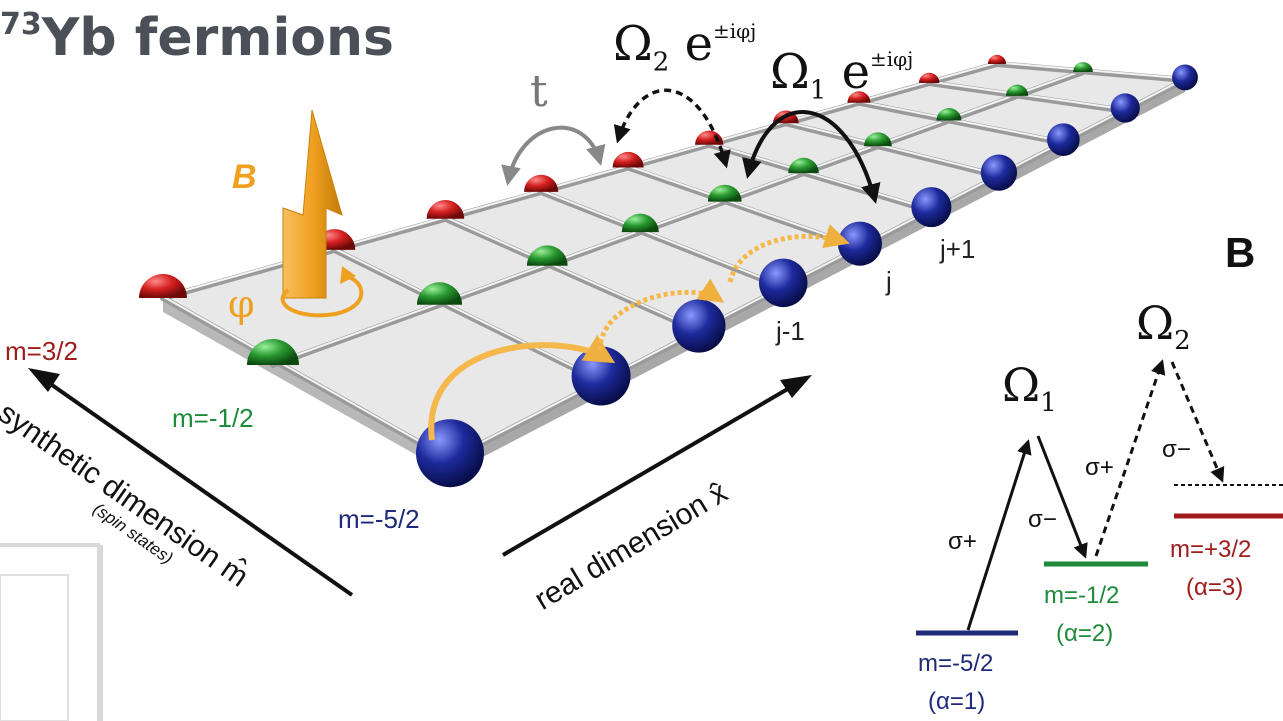 Image resolution: width=1283 pixels, height=721 pixels. Describe the element at coordinates (539, 91) in the screenshot. I see `t-label: t` at that location.